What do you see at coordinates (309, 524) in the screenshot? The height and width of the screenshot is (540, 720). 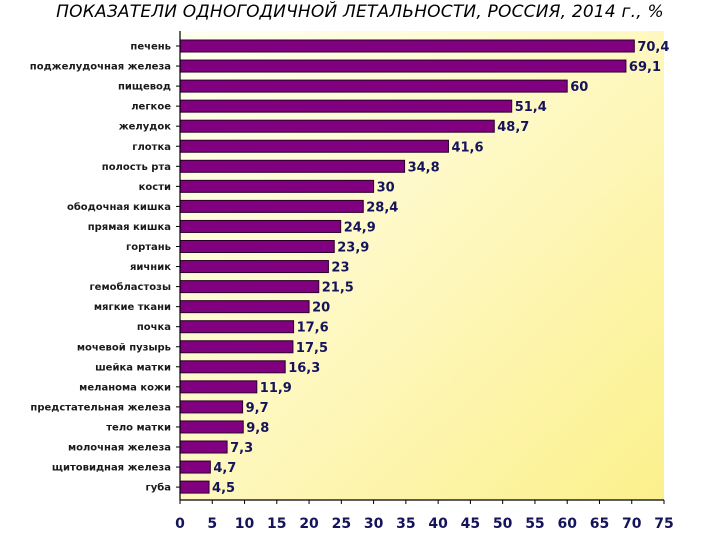 I see `x-tick-label: 20` at bounding box center [309, 524].